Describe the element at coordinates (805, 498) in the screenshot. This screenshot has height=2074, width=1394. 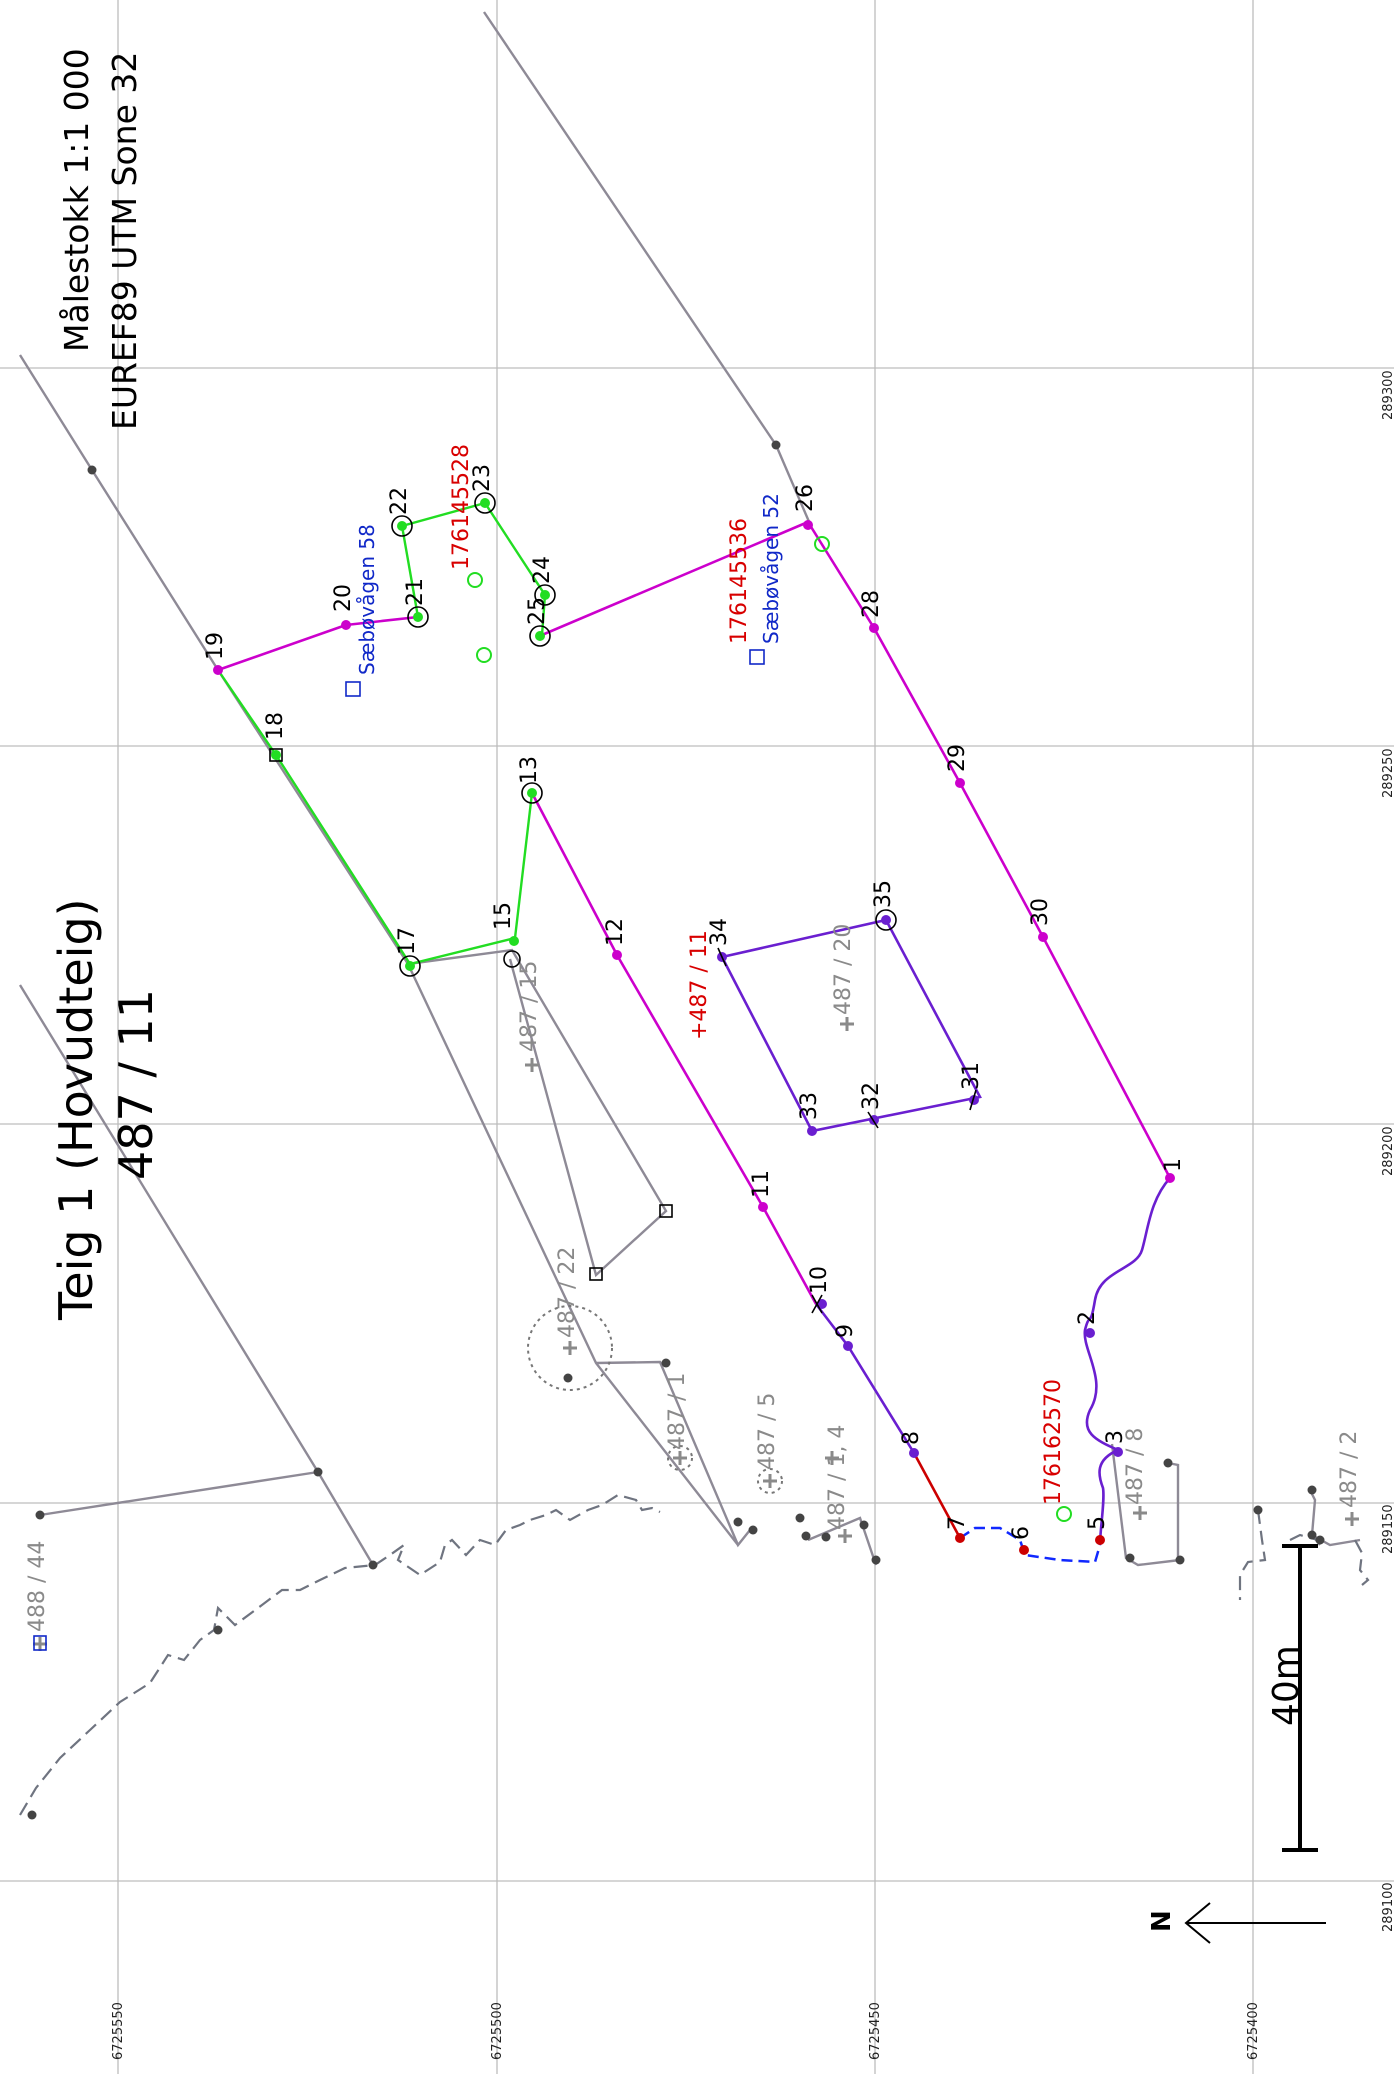
I see `point-label: 26` at that location.